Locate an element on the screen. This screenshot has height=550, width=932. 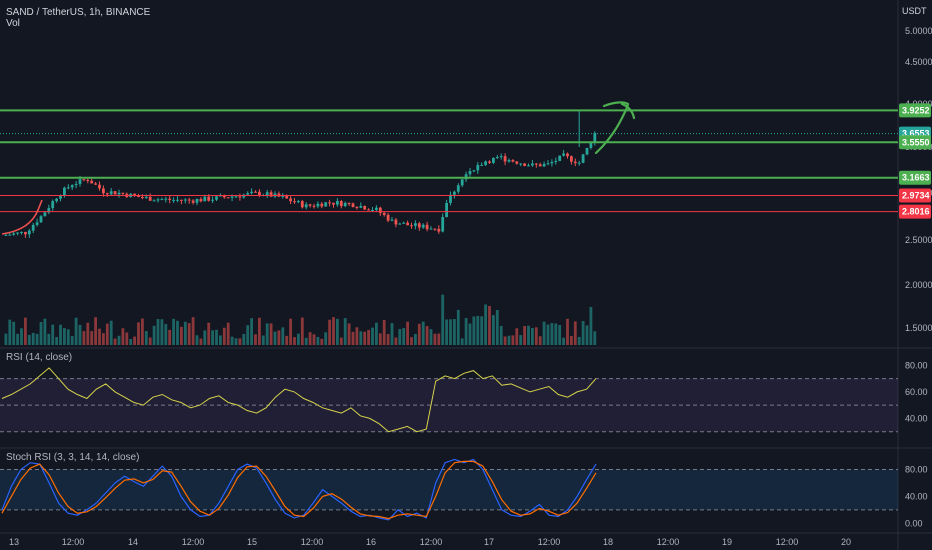
time-tick-label: 14 is located at coordinates (133, 542).